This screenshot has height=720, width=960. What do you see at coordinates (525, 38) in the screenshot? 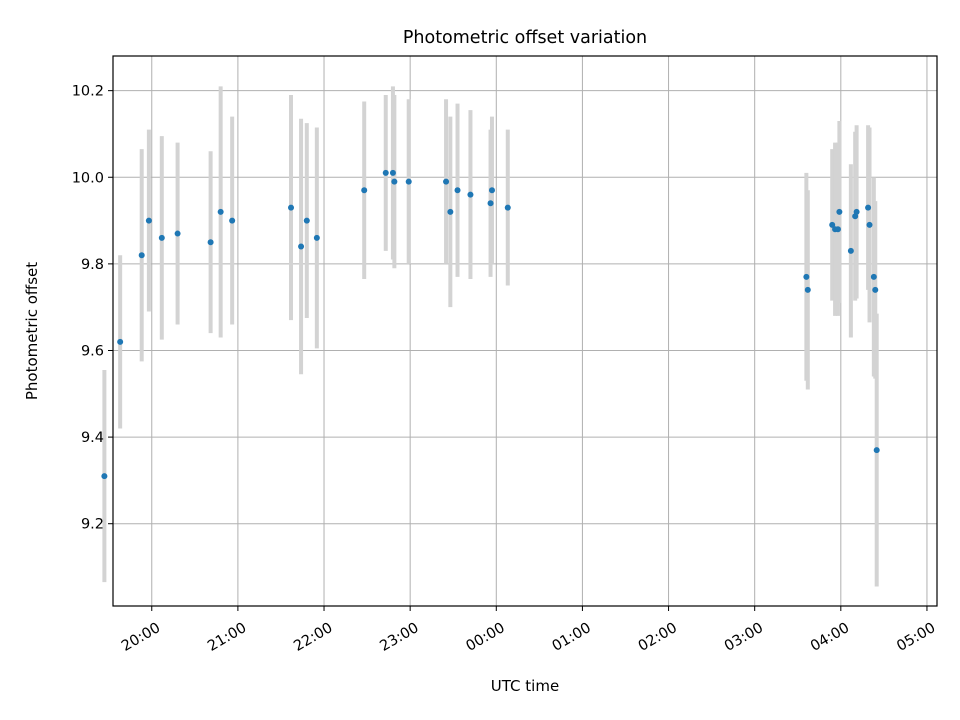
I see `chart-title: Photometric offset variation` at bounding box center [525, 38].